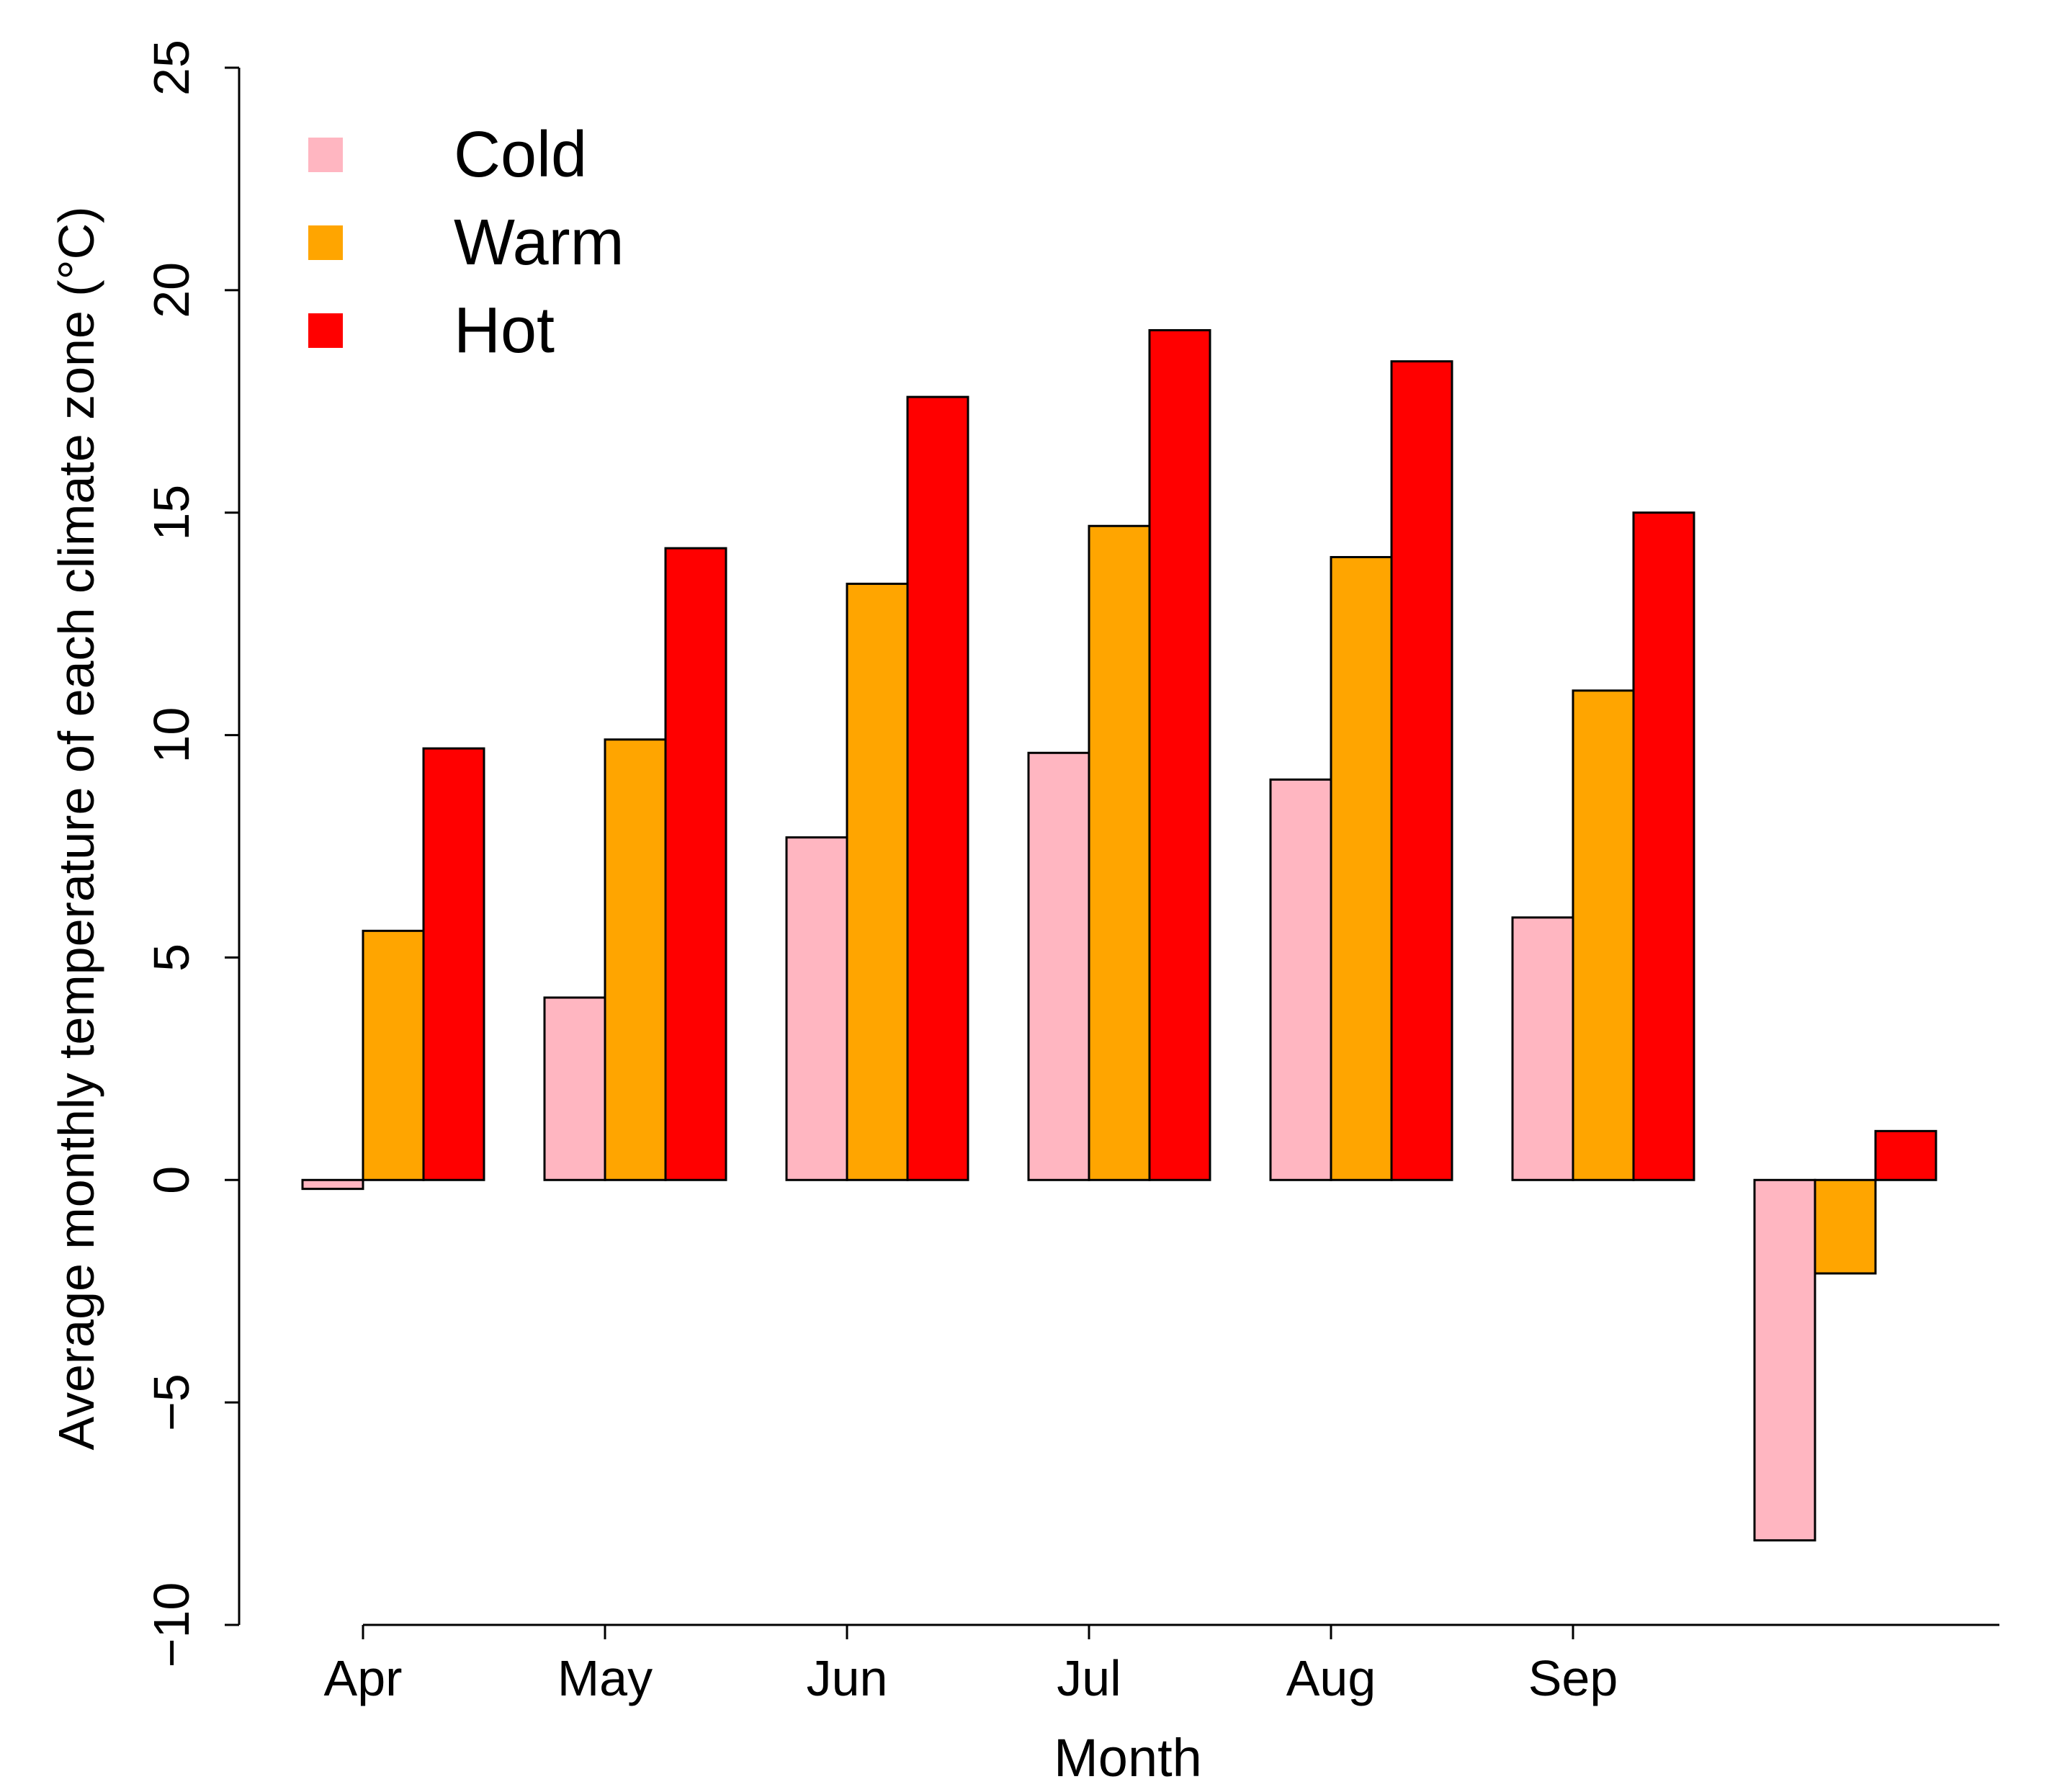 This screenshot has width=2057, height=1792. What do you see at coordinates (539, 243) in the screenshot?
I see `legend-label-warm: Warm` at bounding box center [539, 243].